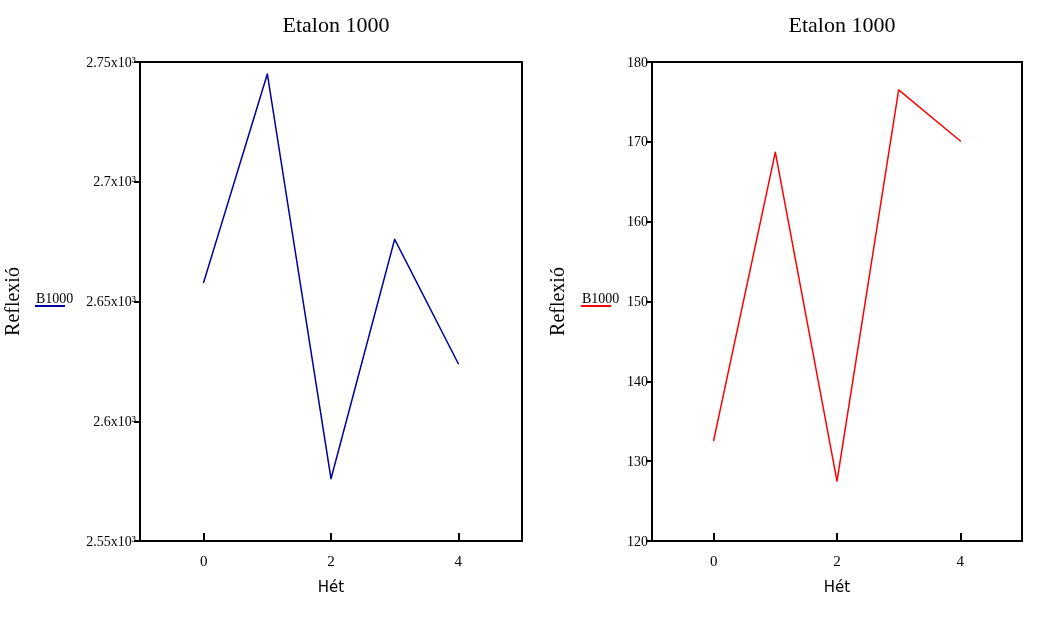  I want to click on y-tick-label: 180, so click(637, 62).